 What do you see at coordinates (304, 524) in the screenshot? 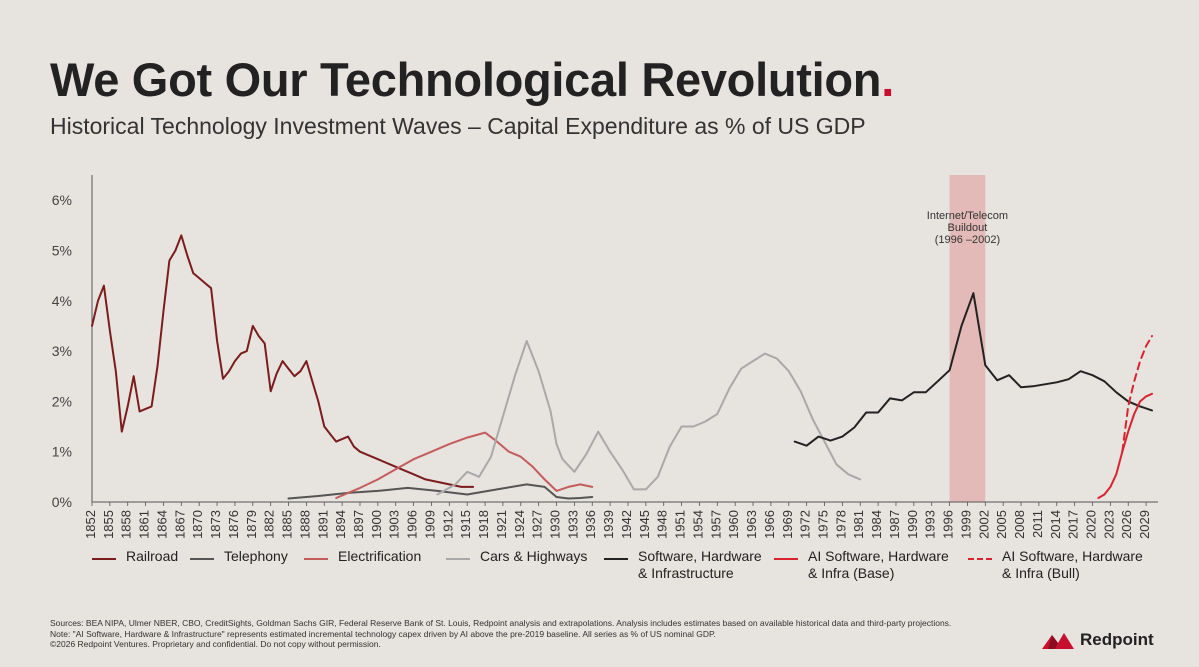
I see `x-tick-label: 1888` at bounding box center [304, 524].